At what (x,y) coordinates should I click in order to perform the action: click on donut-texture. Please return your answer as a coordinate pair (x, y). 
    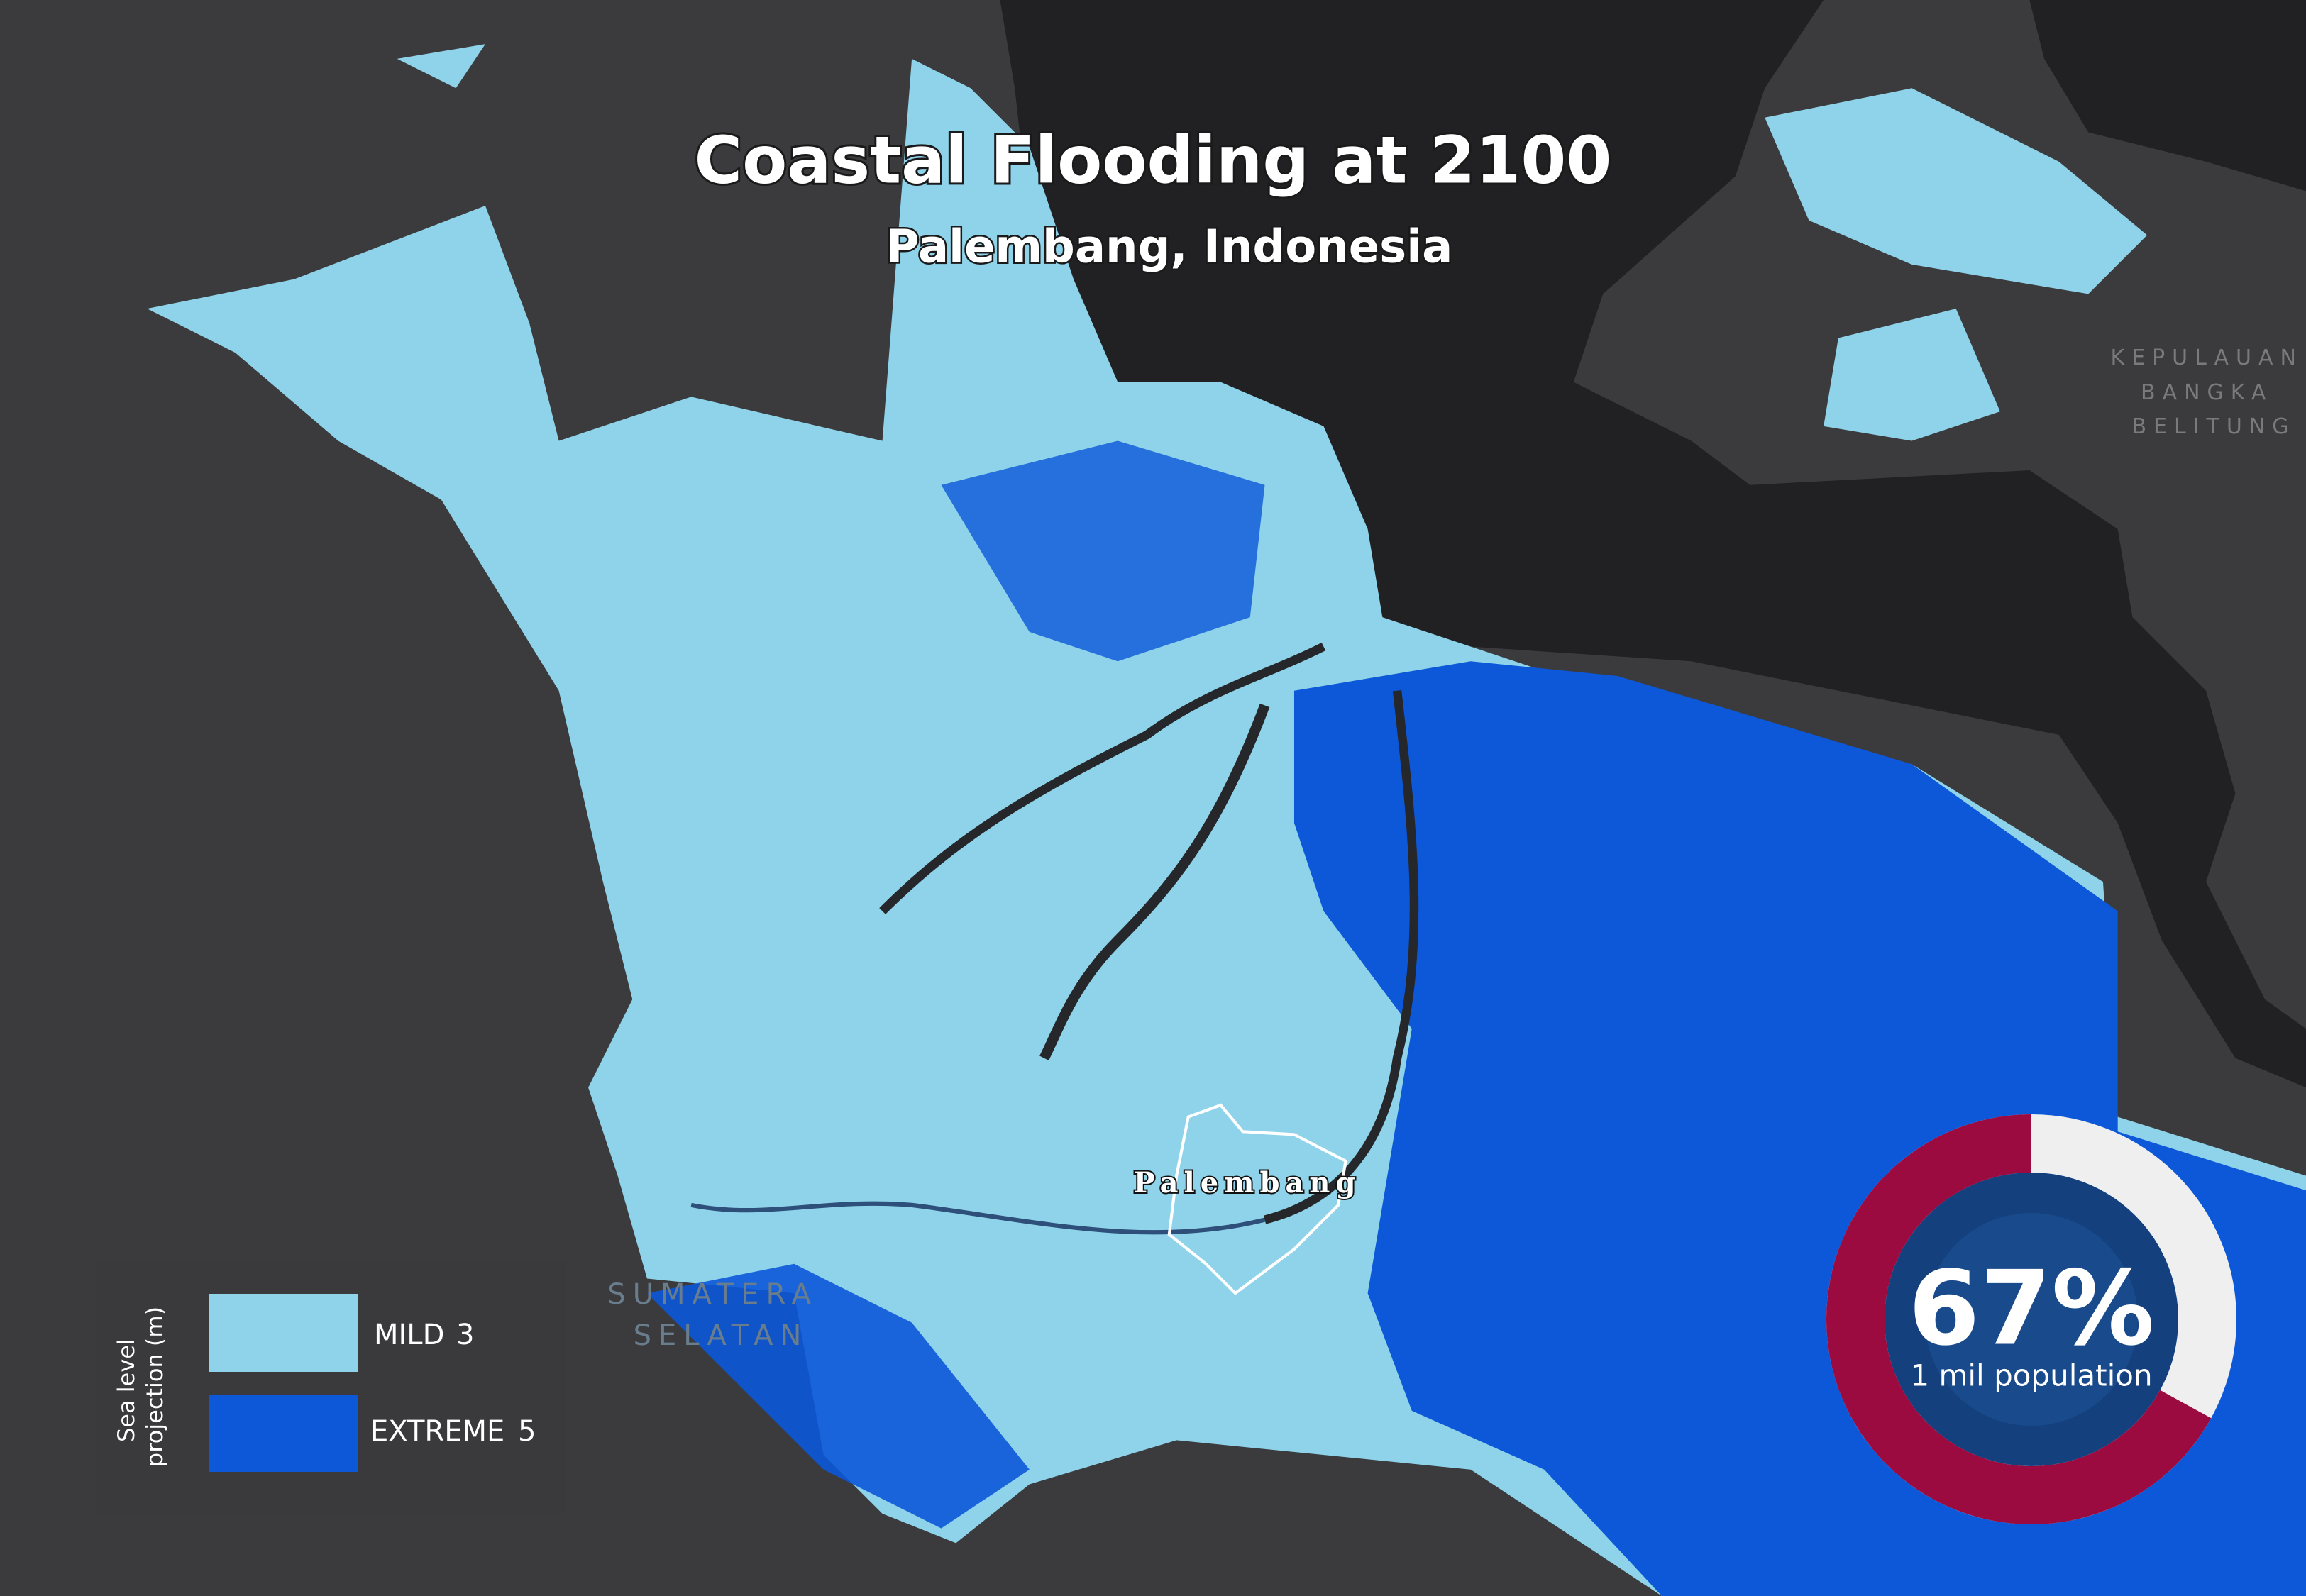
    Looking at the image, I should click on (2031, 1320).